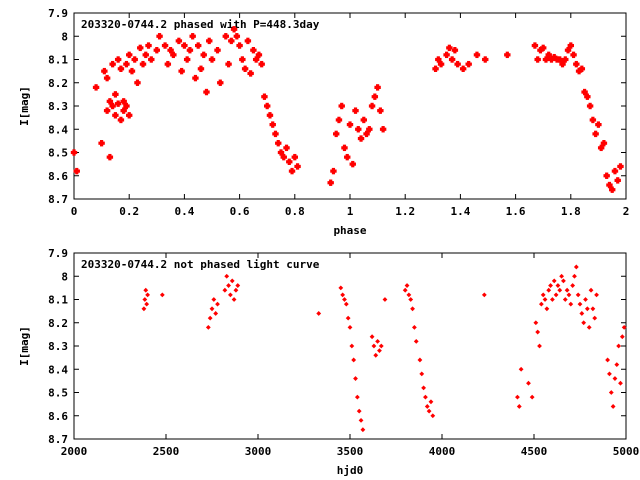  What do you see at coordinates (626, 211) in the screenshot?
I see `x-tick-label: 2` at bounding box center [626, 211].